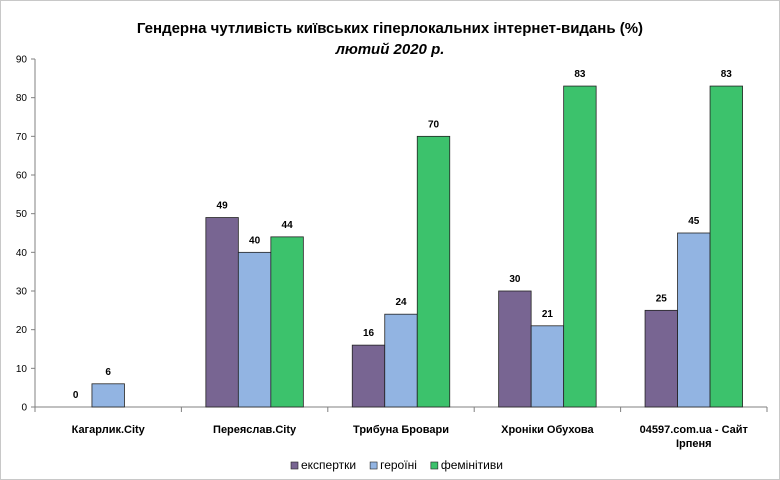 Image resolution: width=780 pixels, height=480 pixels. Describe the element at coordinates (288, 225) in the screenshot. I see `data-label: 44` at that location.